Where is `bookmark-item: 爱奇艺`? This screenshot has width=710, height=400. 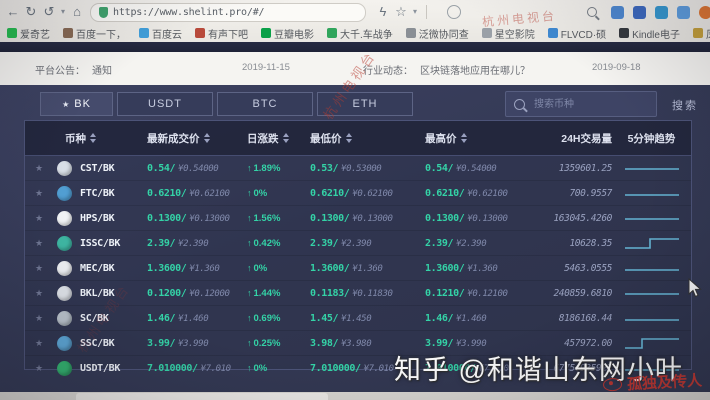
bookmark-item: 爱奇艺 is located at coordinates (28, 33).